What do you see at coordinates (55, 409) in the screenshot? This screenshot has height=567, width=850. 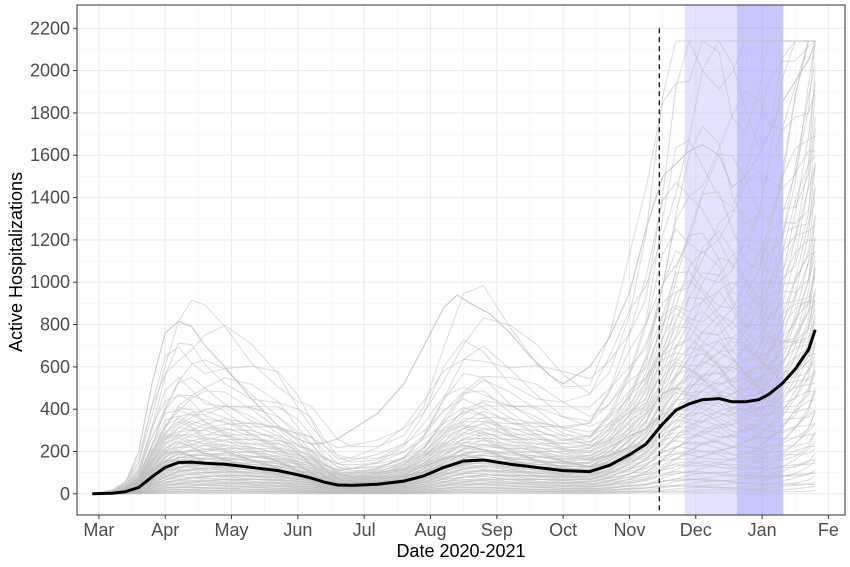 I see `y-tick-label: 400` at bounding box center [55, 409].